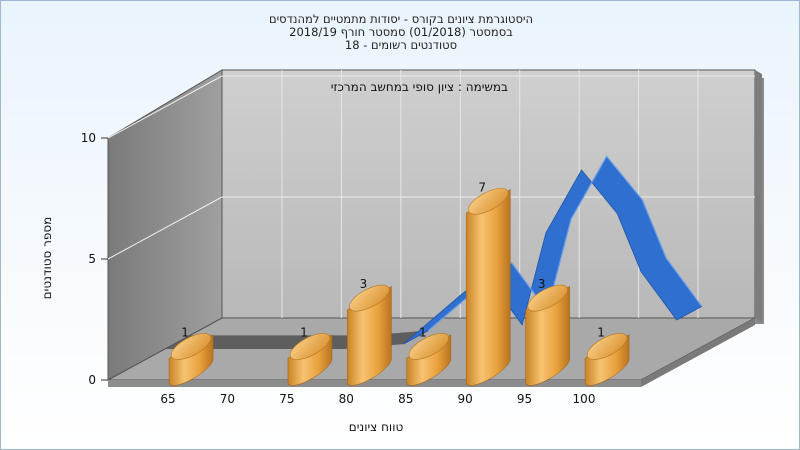  I want to click on bar-90: 7, so click(488, 283).